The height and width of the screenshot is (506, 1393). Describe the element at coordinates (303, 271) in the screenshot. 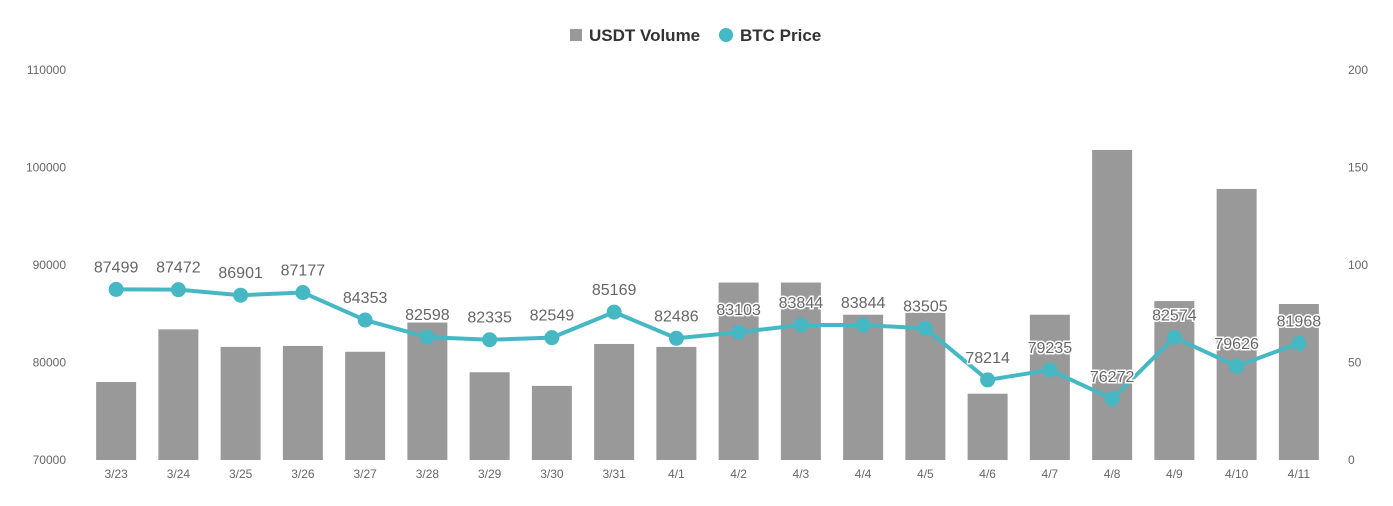

I see `data-label-btc-price: 87177` at that location.